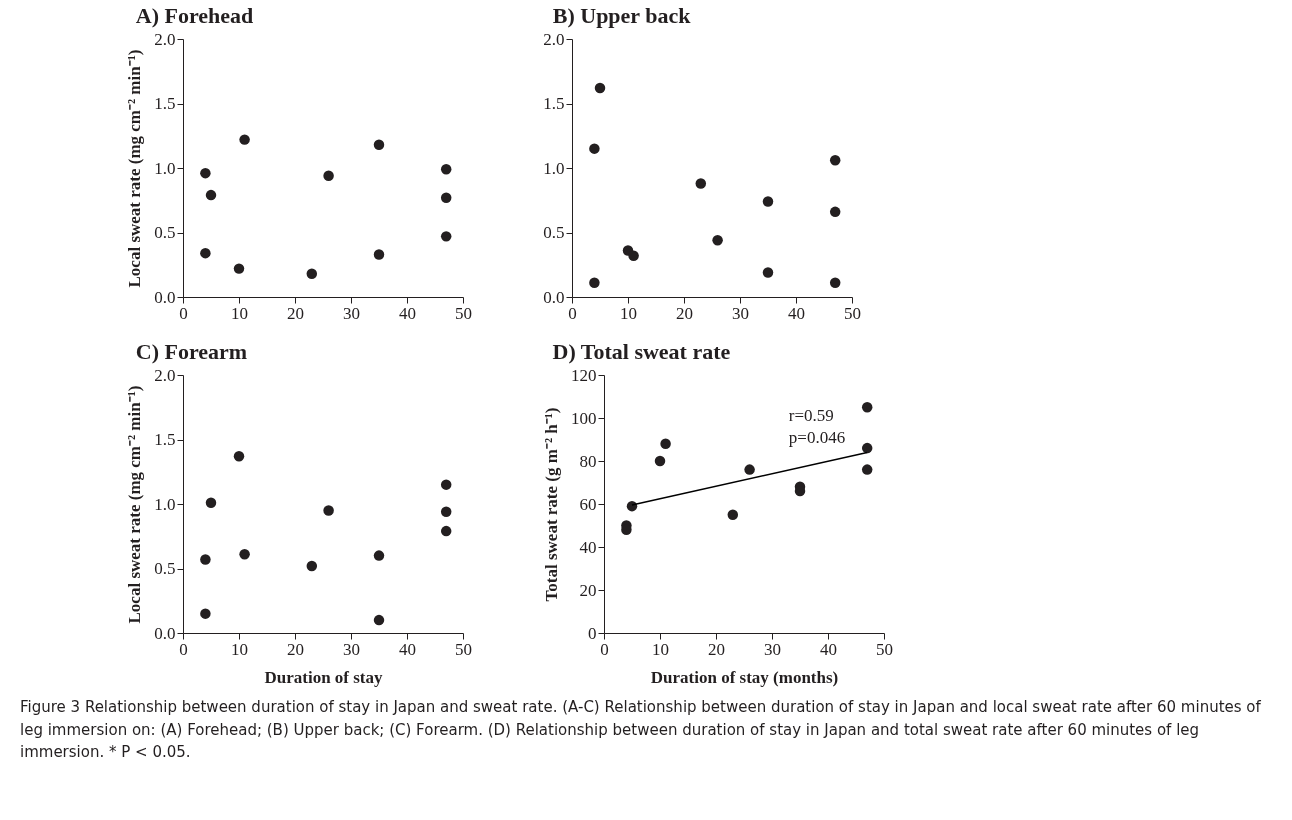 This screenshot has width=1292, height=820. What do you see at coordinates (588, 461) in the screenshot?
I see `y-tick-label: 80` at bounding box center [588, 461].